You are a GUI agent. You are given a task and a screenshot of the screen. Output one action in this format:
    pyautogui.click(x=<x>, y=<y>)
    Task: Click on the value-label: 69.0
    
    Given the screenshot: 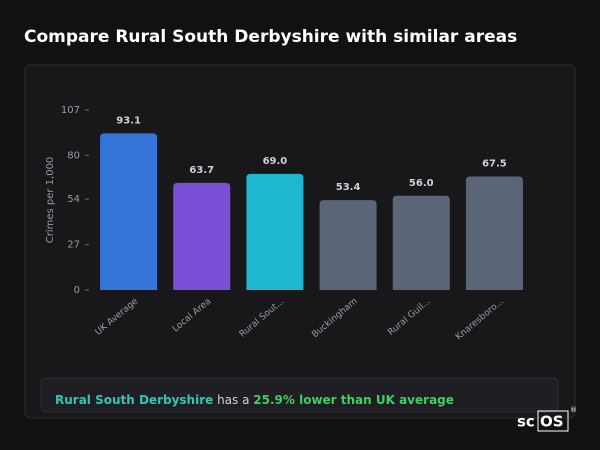 What is the action you would take?
    pyautogui.click(x=275, y=161)
    